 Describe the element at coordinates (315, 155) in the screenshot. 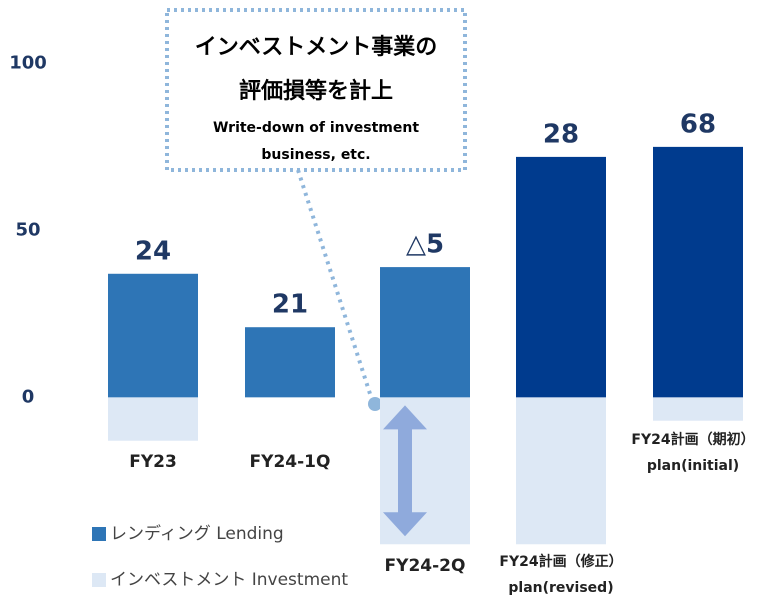

I see `annotation-line: business, etc.` at that location.